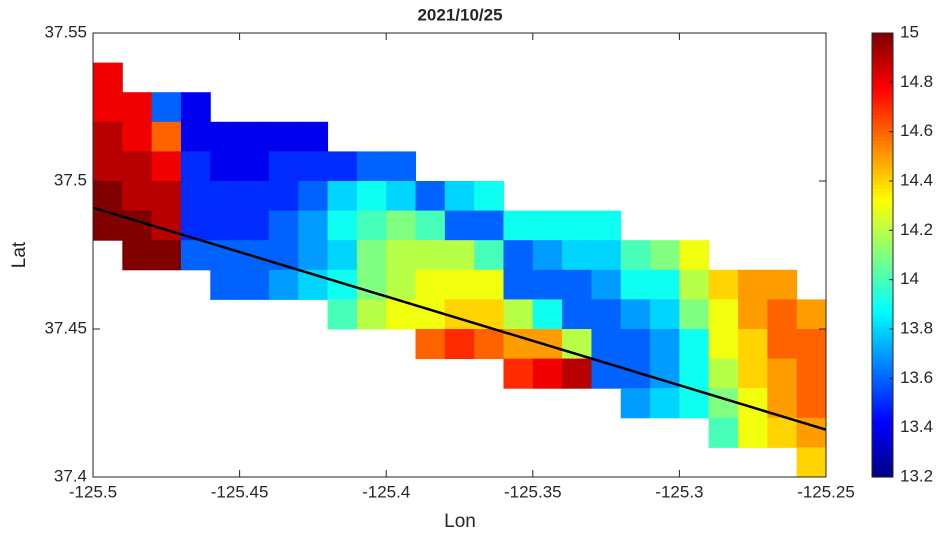 The width and height of the screenshot is (940, 533). Describe the element at coordinates (533, 491) in the screenshot. I see `x-tick-label: -125.35` at that location.